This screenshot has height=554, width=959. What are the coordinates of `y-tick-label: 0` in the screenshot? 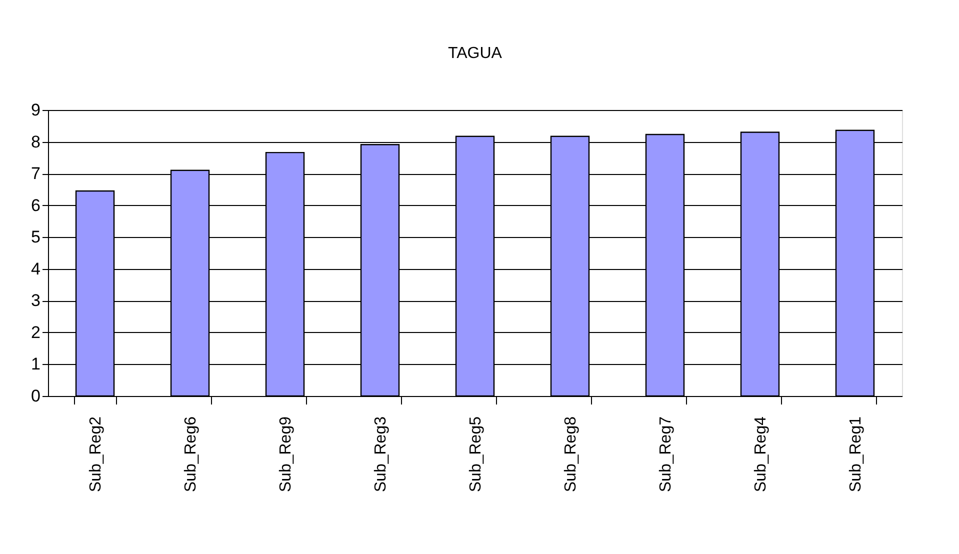 It's located at (35, 396).